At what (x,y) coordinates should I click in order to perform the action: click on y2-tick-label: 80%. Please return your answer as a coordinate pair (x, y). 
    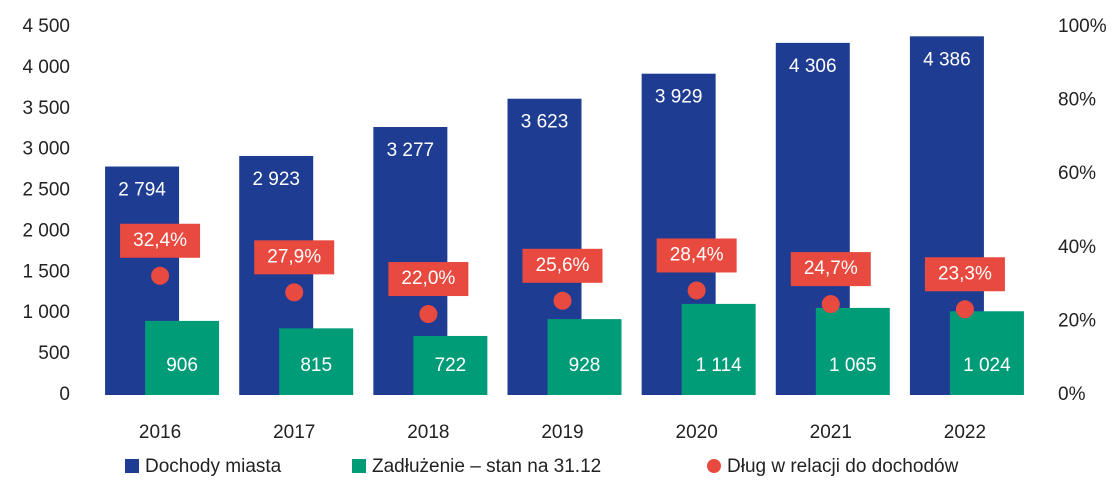
    Looking at the image, I should click on (1077, 100).